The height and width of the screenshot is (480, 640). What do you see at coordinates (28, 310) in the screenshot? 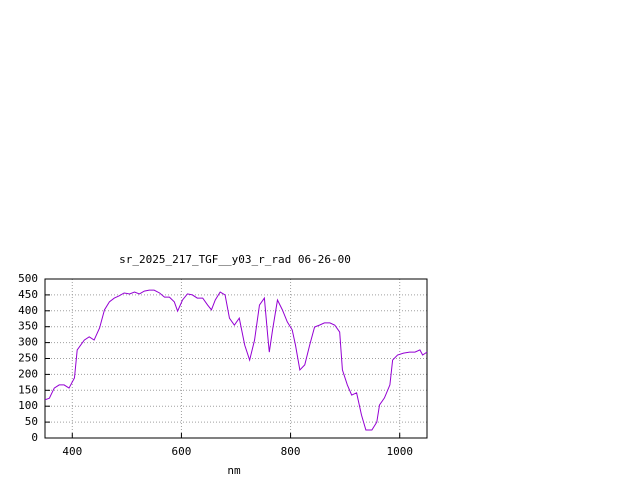
I see `y-tick-label: 400` at bounding box center [28, 310].